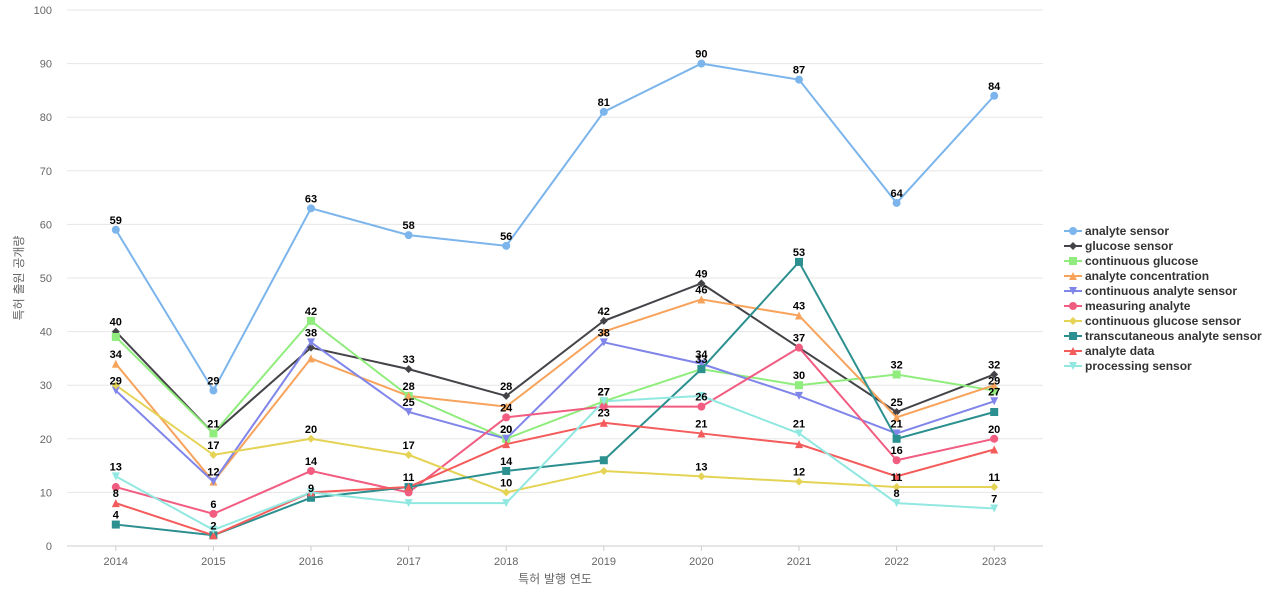 Image resolution: width=1280 pixels, height=600 pixels. I want to click on legend-item: analyte sensor, so click(1163, 230).